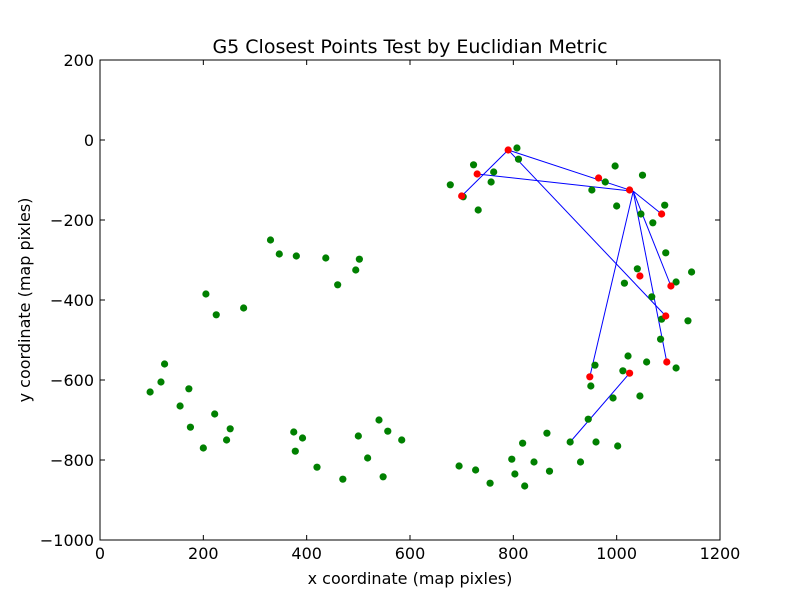 Image resolution: width=800 pixels, height=604 pixels. Describe the element at coordinates (72, 220) in the screenshot. I see `y-tick-label: −200` at that location.